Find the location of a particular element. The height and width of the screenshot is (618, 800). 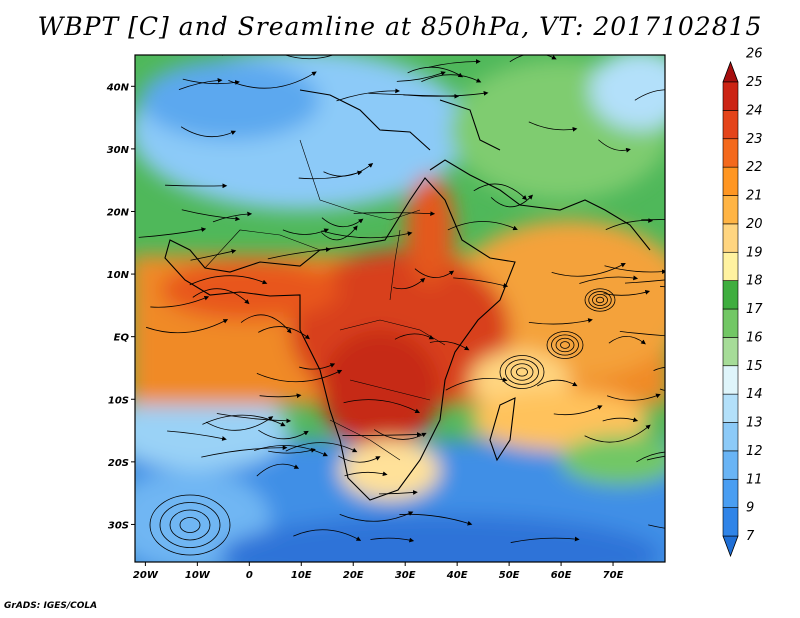

colorbar-label: 15 is located at coordinates (754, 366).